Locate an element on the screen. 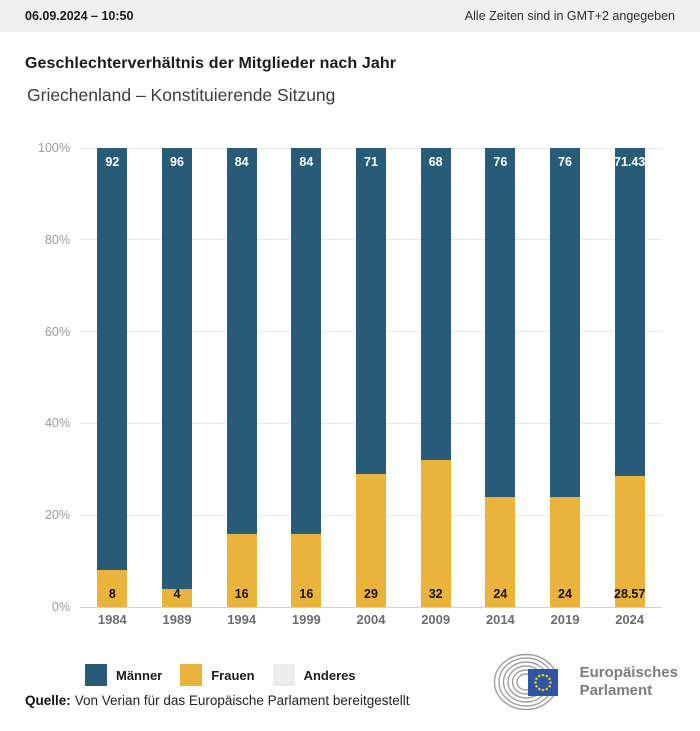 The height and width of the screenshot is (731, 700). y-tick-label: 40% is located at coordinates (57, 423).